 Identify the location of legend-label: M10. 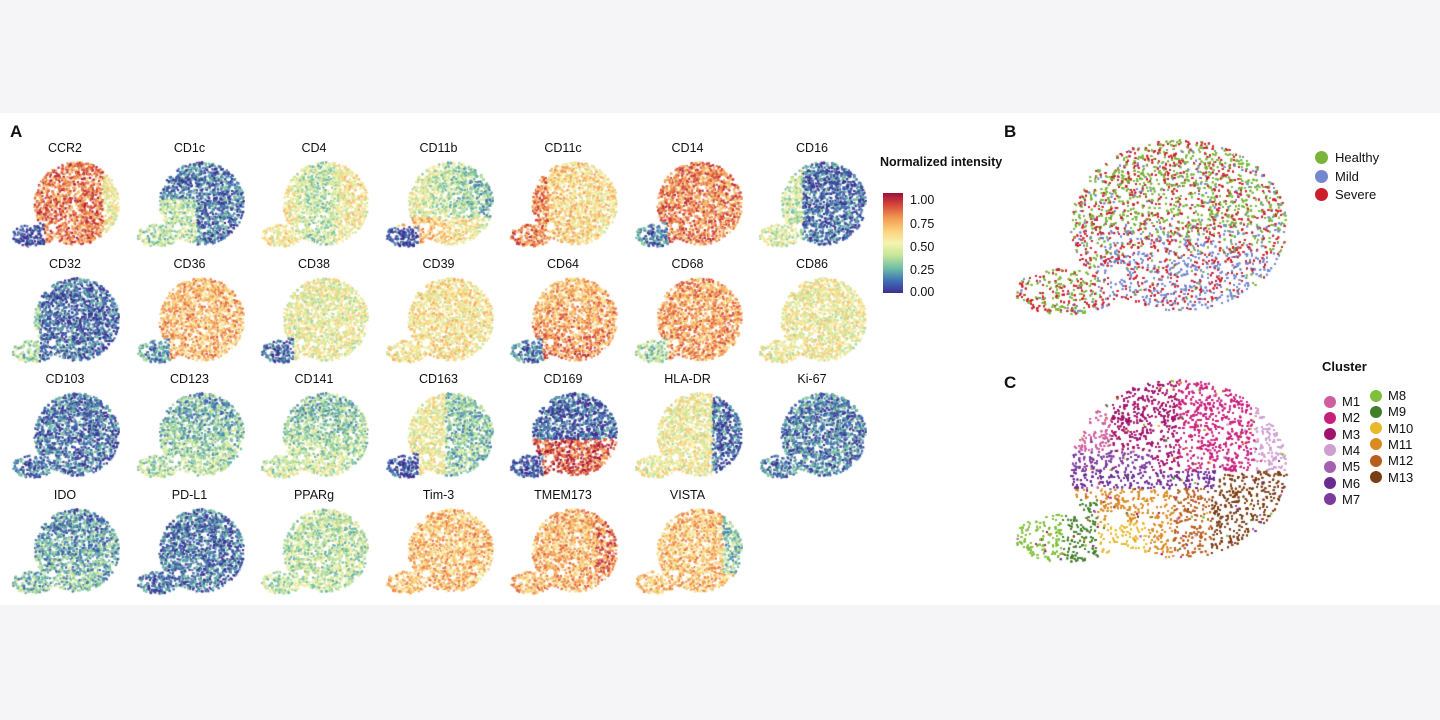
(1401, 428).